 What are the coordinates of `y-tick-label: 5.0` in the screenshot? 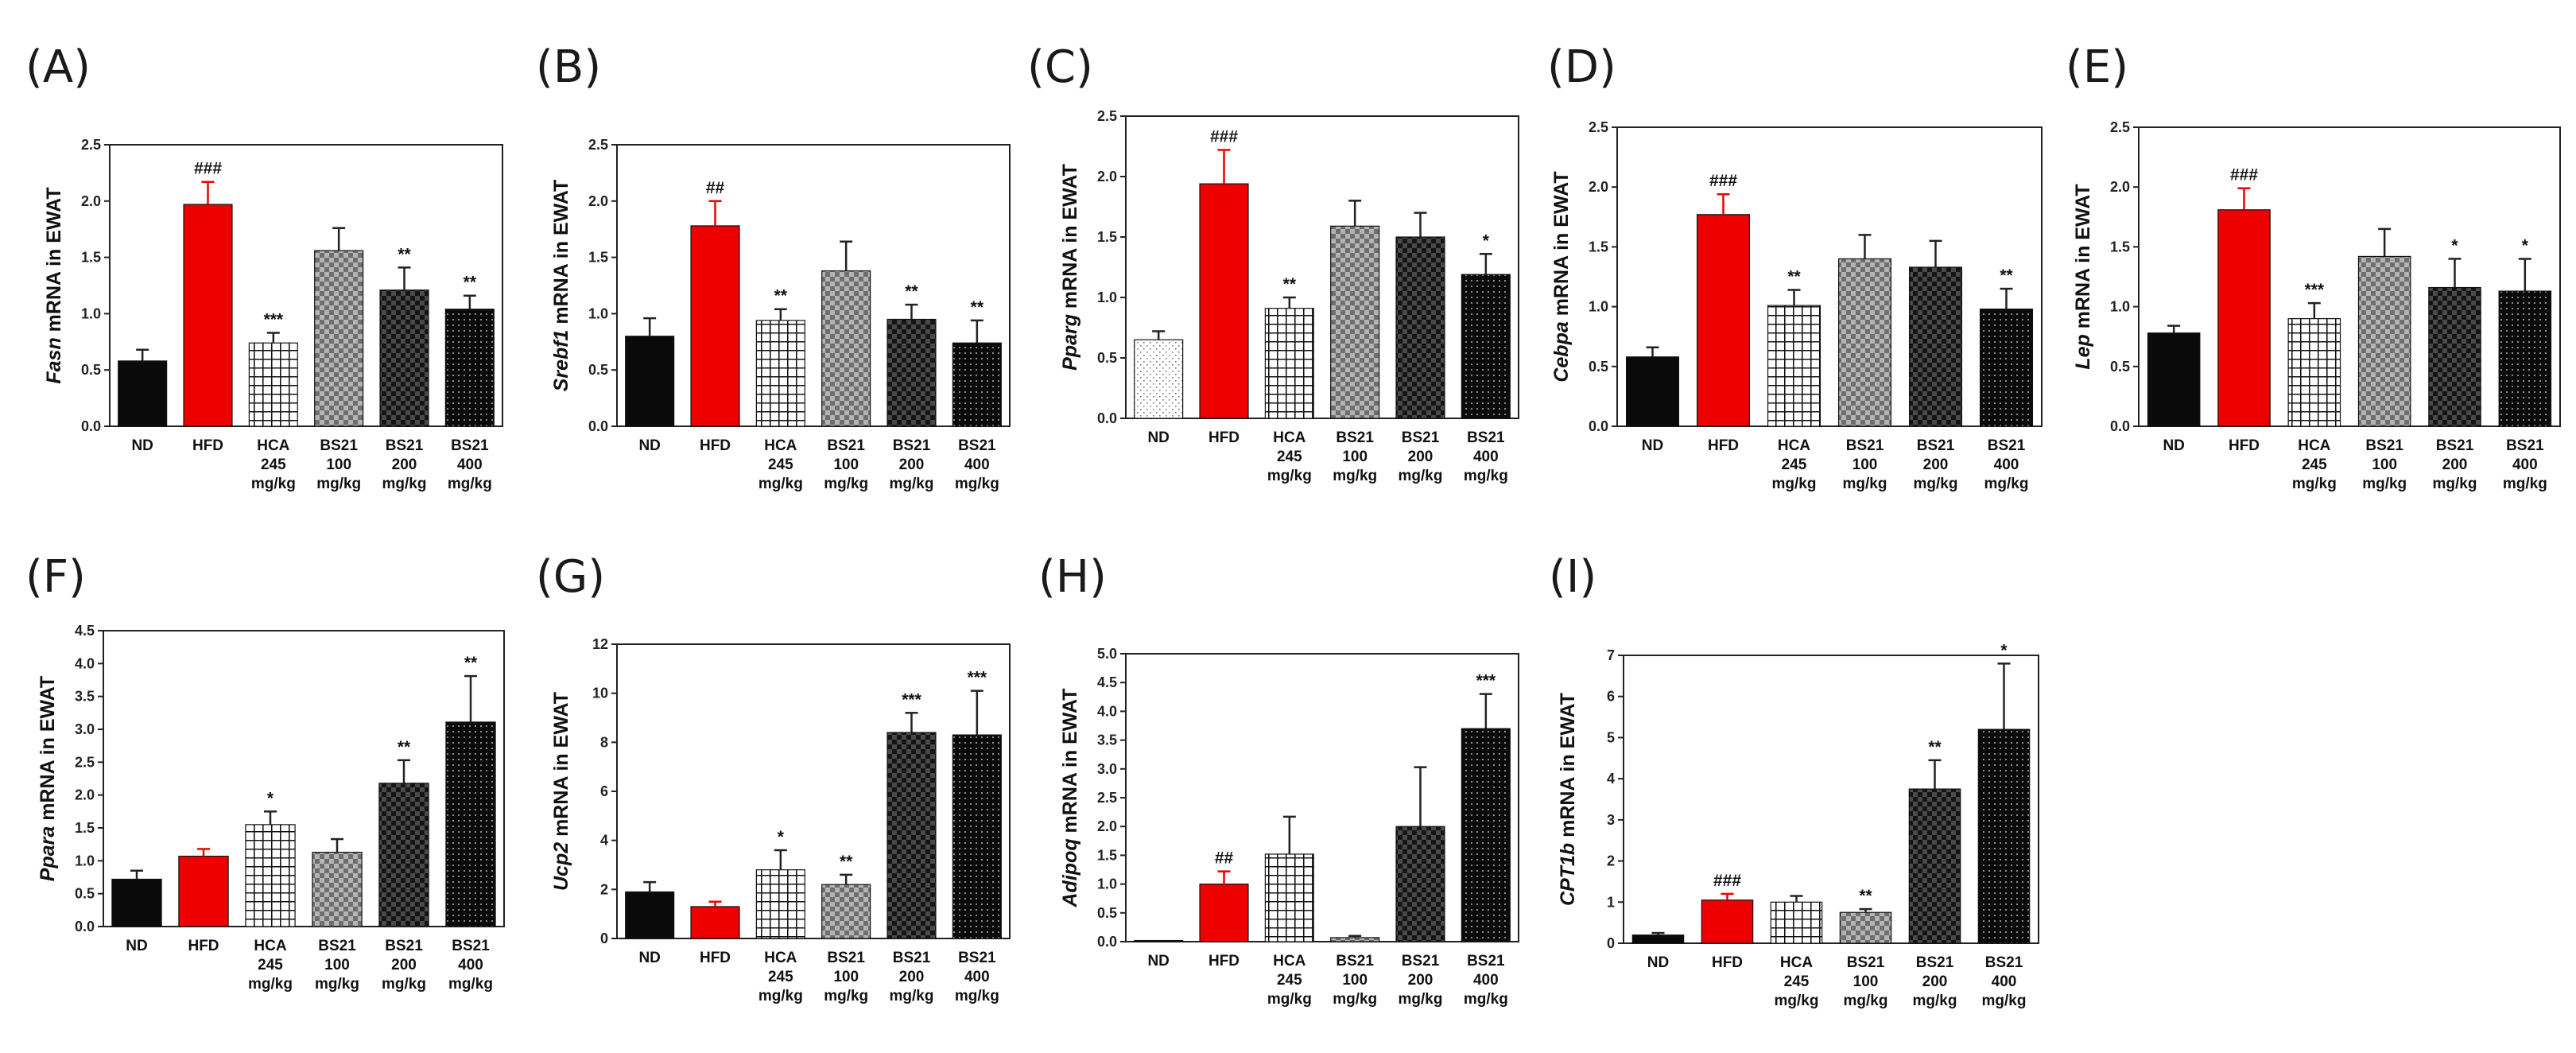 It's located at (1107, 654).